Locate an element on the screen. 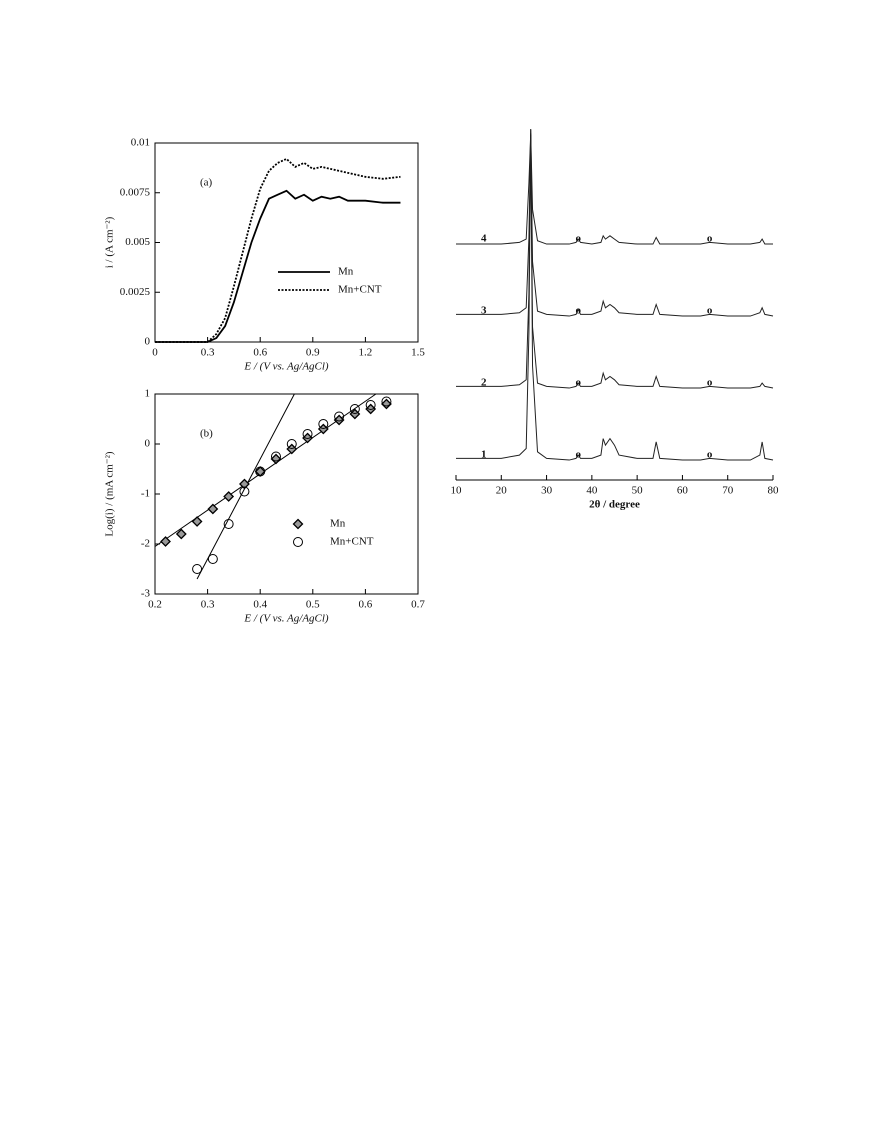  x-tick-label: 0.4 is located at coordinates (260, 605).